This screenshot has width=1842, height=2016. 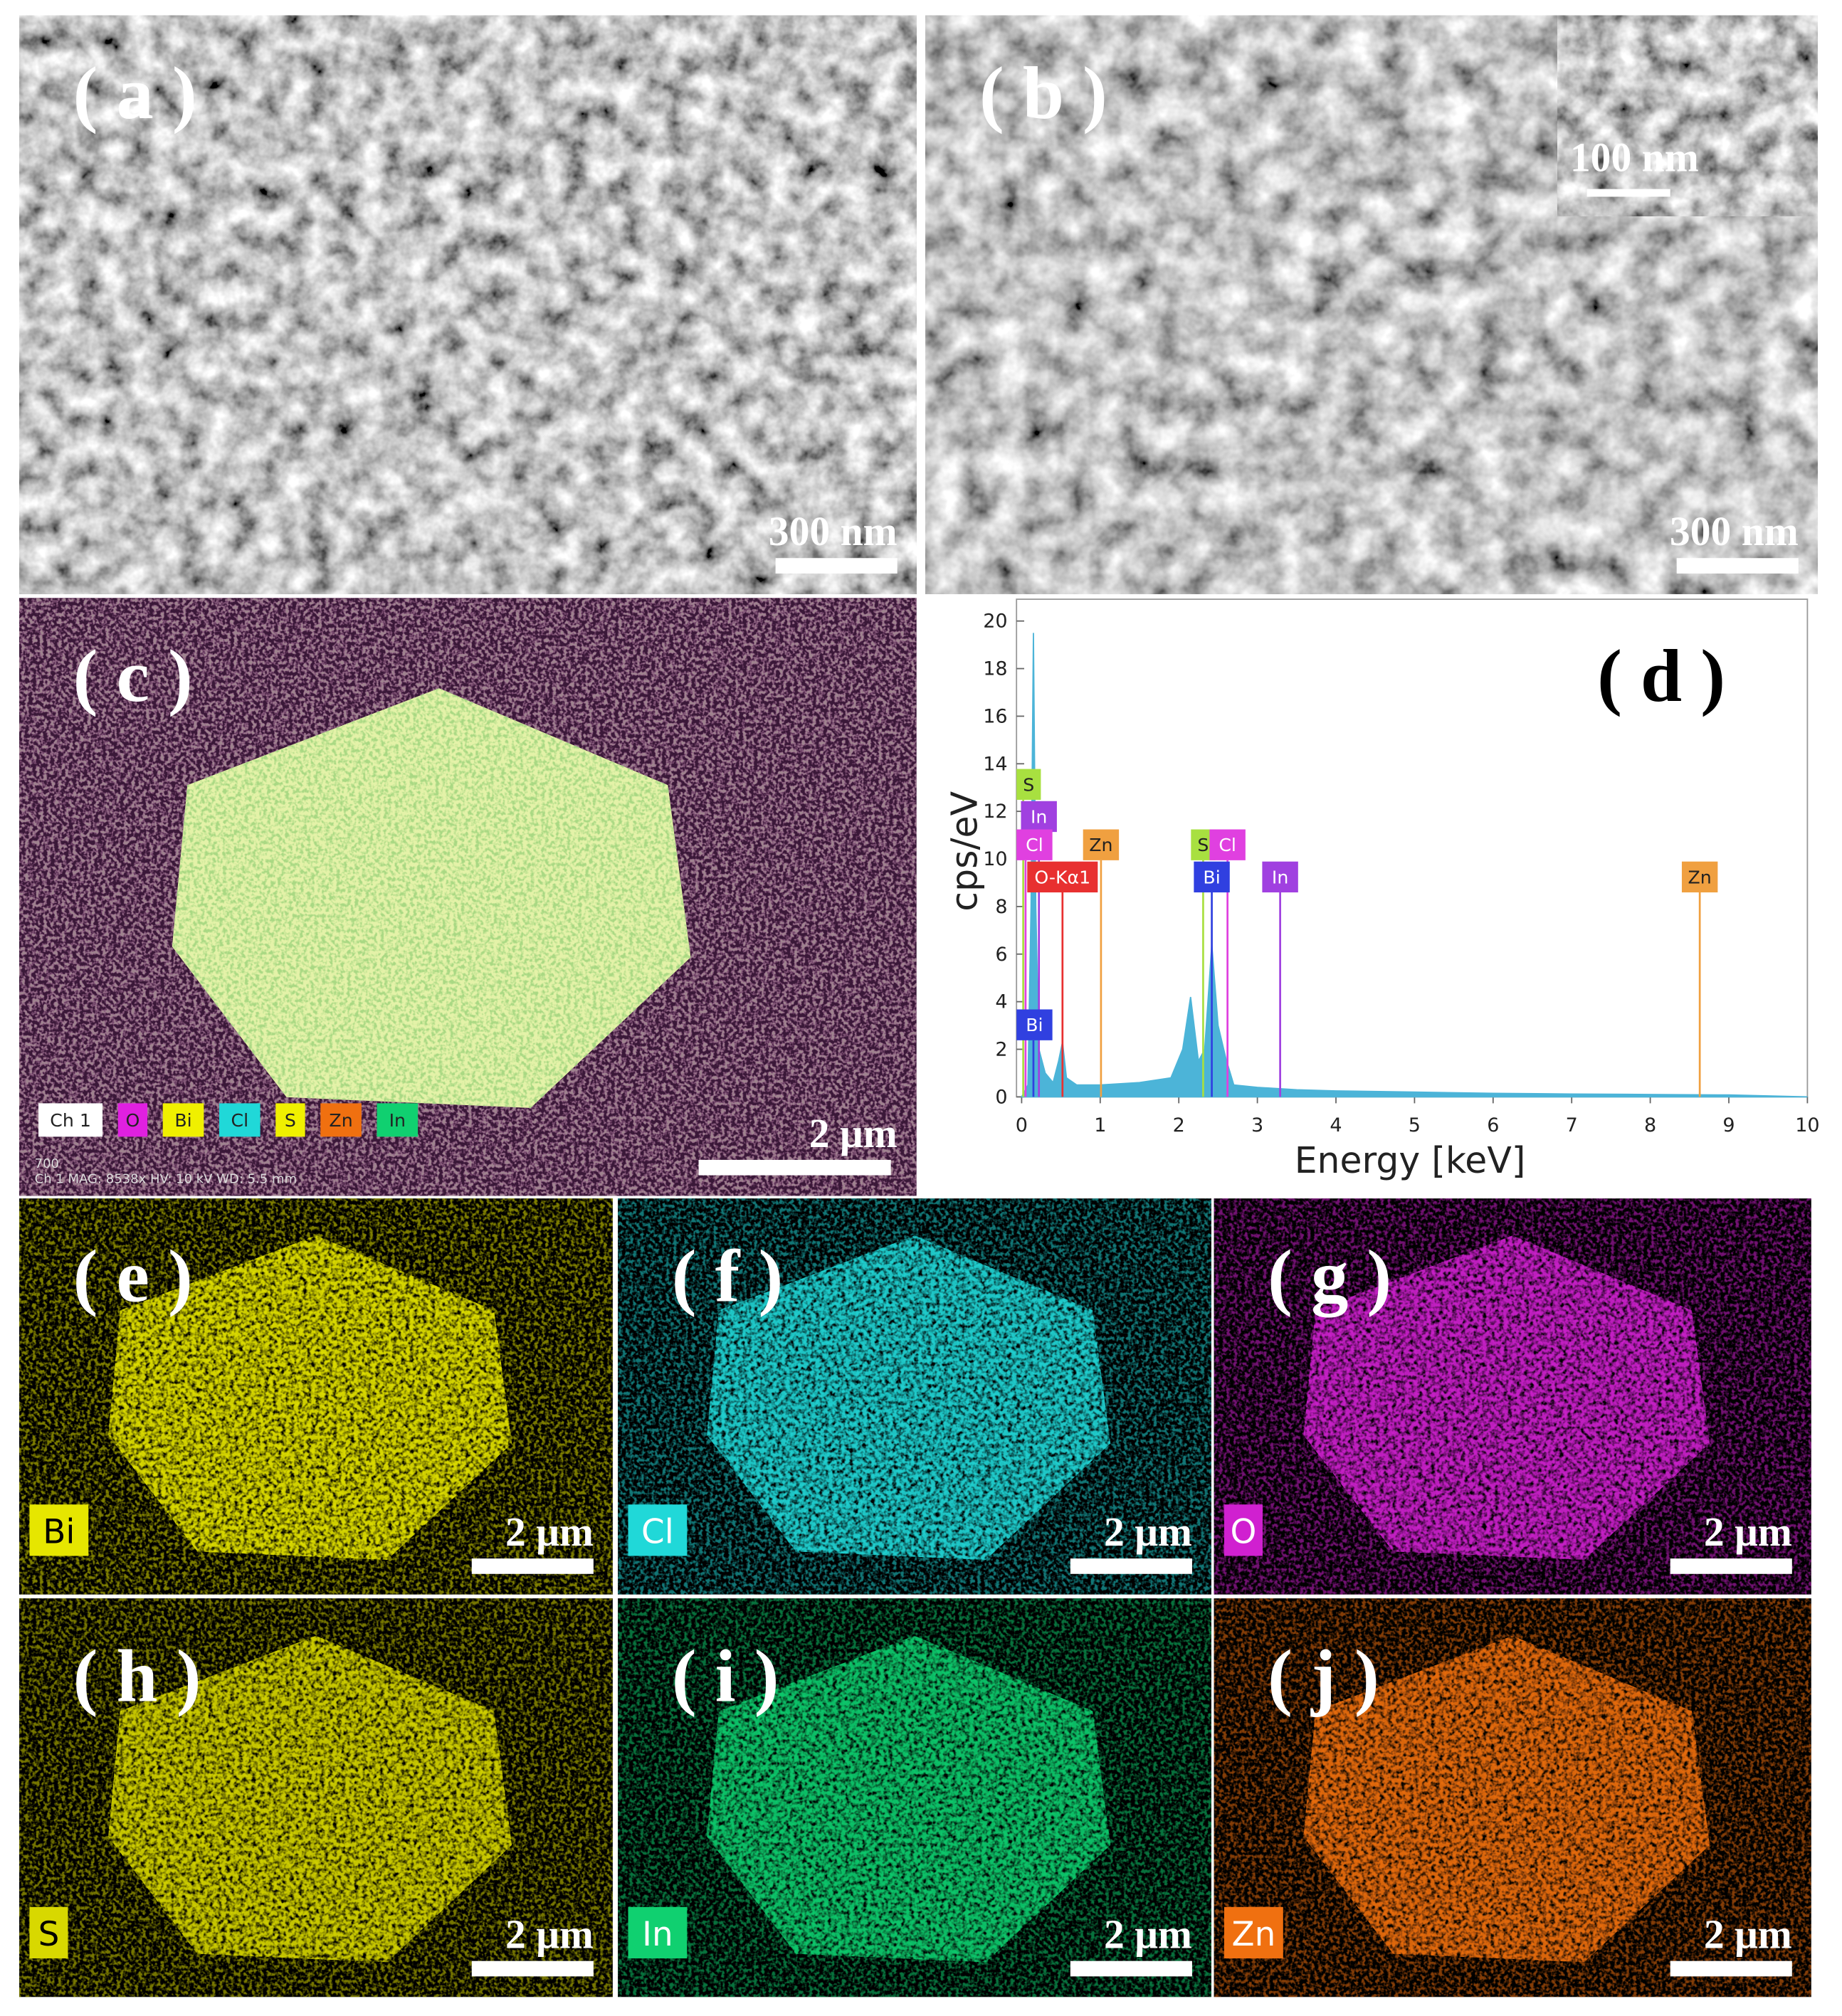 I want to click on spectrum-area, so click(x=1414, y=865).